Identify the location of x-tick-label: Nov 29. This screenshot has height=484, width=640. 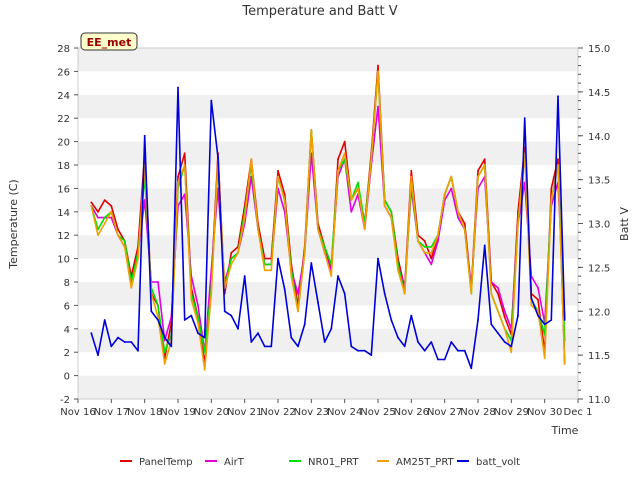
(511, 412).